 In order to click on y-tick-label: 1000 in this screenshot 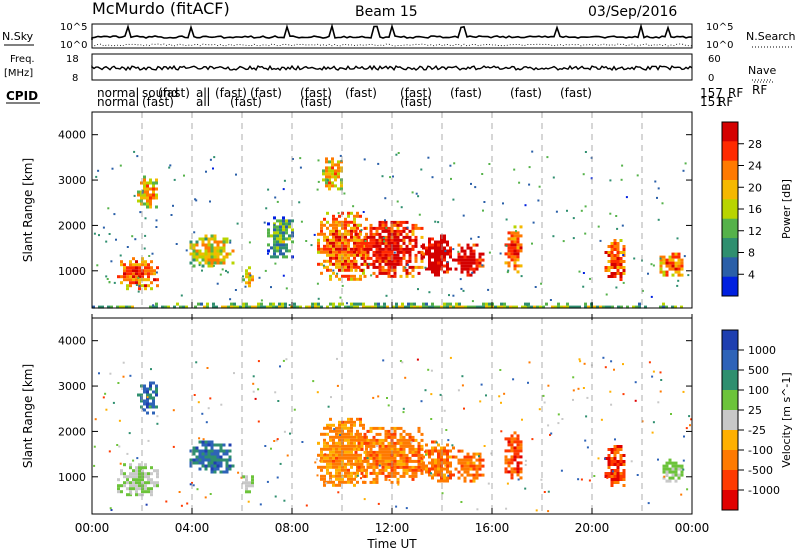, I will do `click(72, 271)`.